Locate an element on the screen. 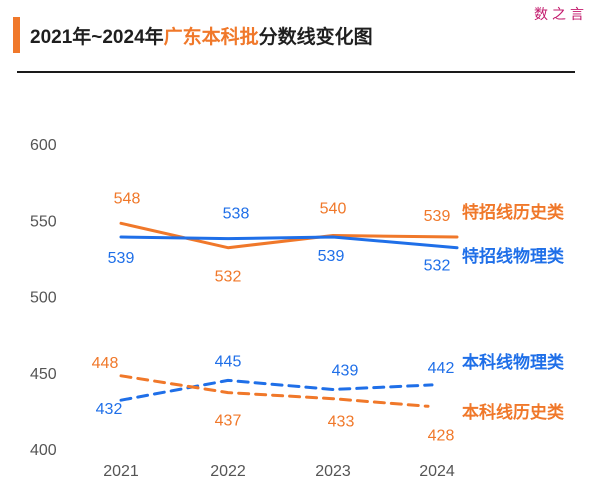 The width and height of the screenshot is (600, 497). data-label-s1-2021: 548 is located at coordinates (127, 198).